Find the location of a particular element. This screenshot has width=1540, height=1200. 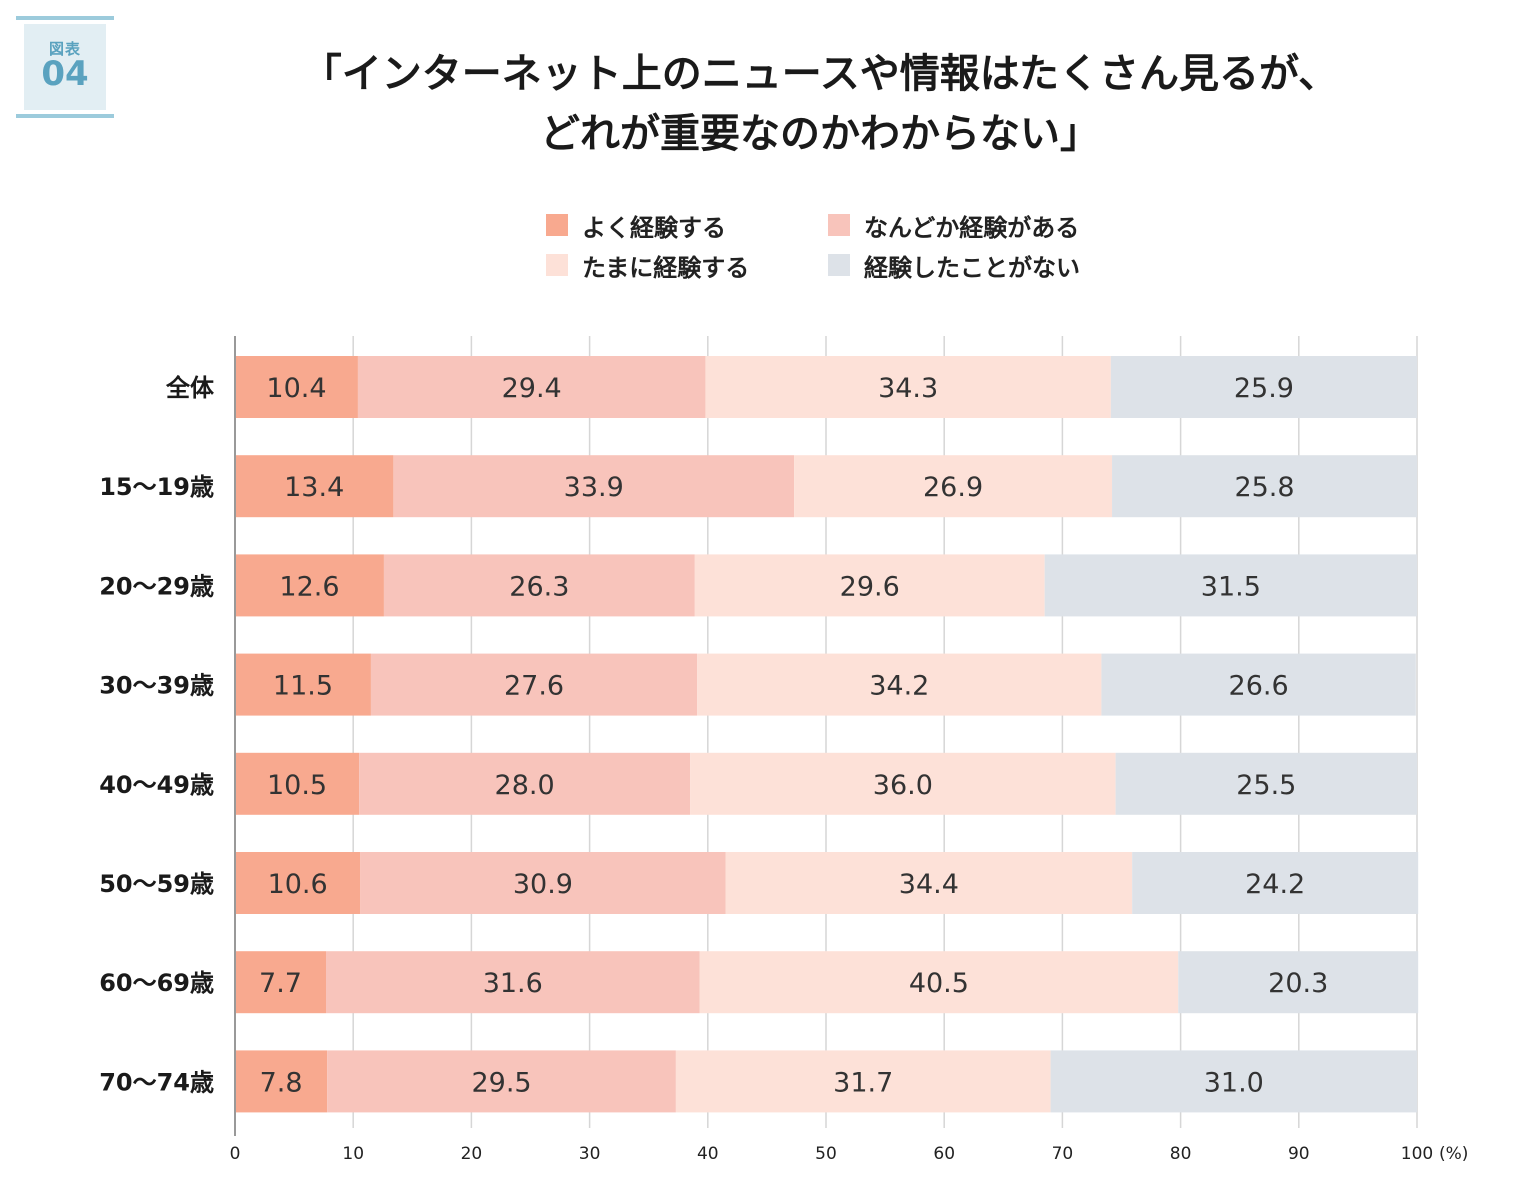

data-label: 7.8 is located at coordinates (281, 1082).